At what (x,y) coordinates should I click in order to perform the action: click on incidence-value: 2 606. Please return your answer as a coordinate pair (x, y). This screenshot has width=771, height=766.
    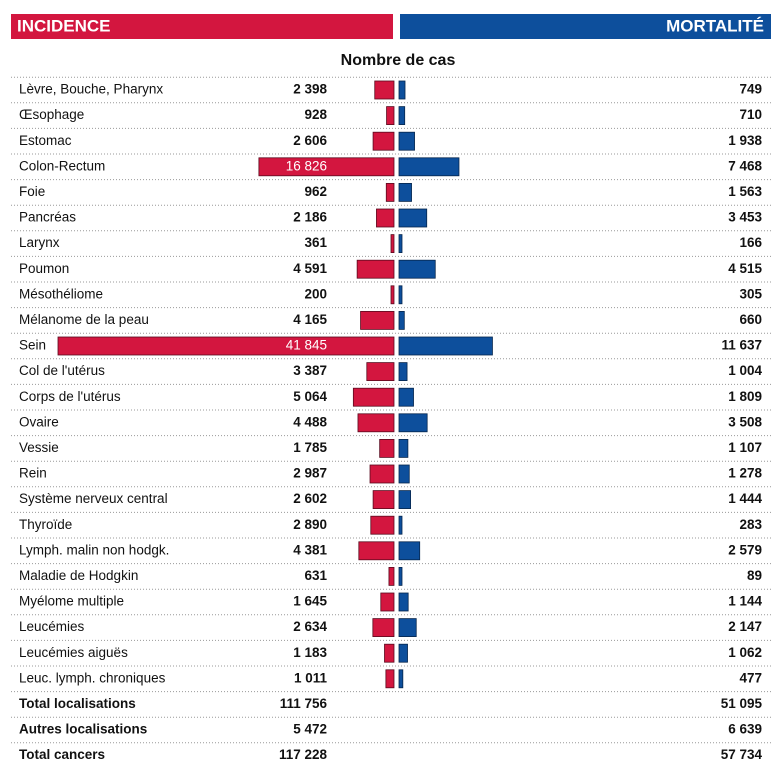
    Looking at the image, I should click on (310, 140).